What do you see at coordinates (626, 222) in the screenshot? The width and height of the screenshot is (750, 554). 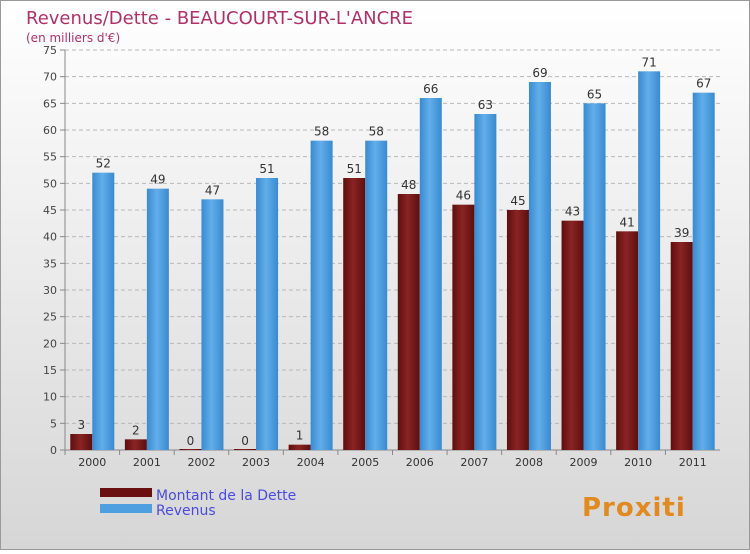 I see `debt-bar-value-label: 41` at bounding box center [626, 222].